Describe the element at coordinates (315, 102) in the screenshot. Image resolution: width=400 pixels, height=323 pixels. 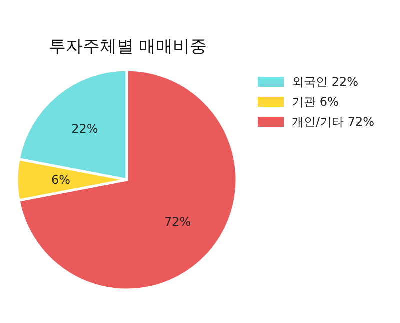
I see `legend-label: 기관 6%` at that location.